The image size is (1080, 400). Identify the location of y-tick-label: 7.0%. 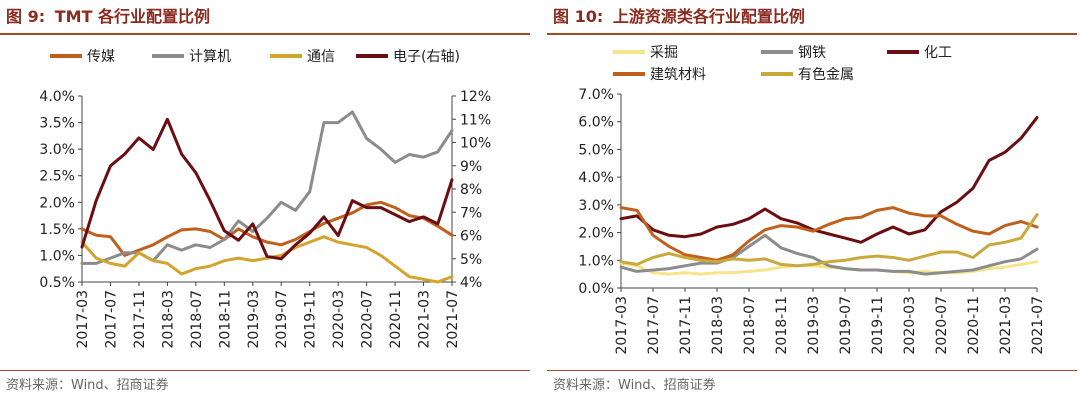
(596, 95).